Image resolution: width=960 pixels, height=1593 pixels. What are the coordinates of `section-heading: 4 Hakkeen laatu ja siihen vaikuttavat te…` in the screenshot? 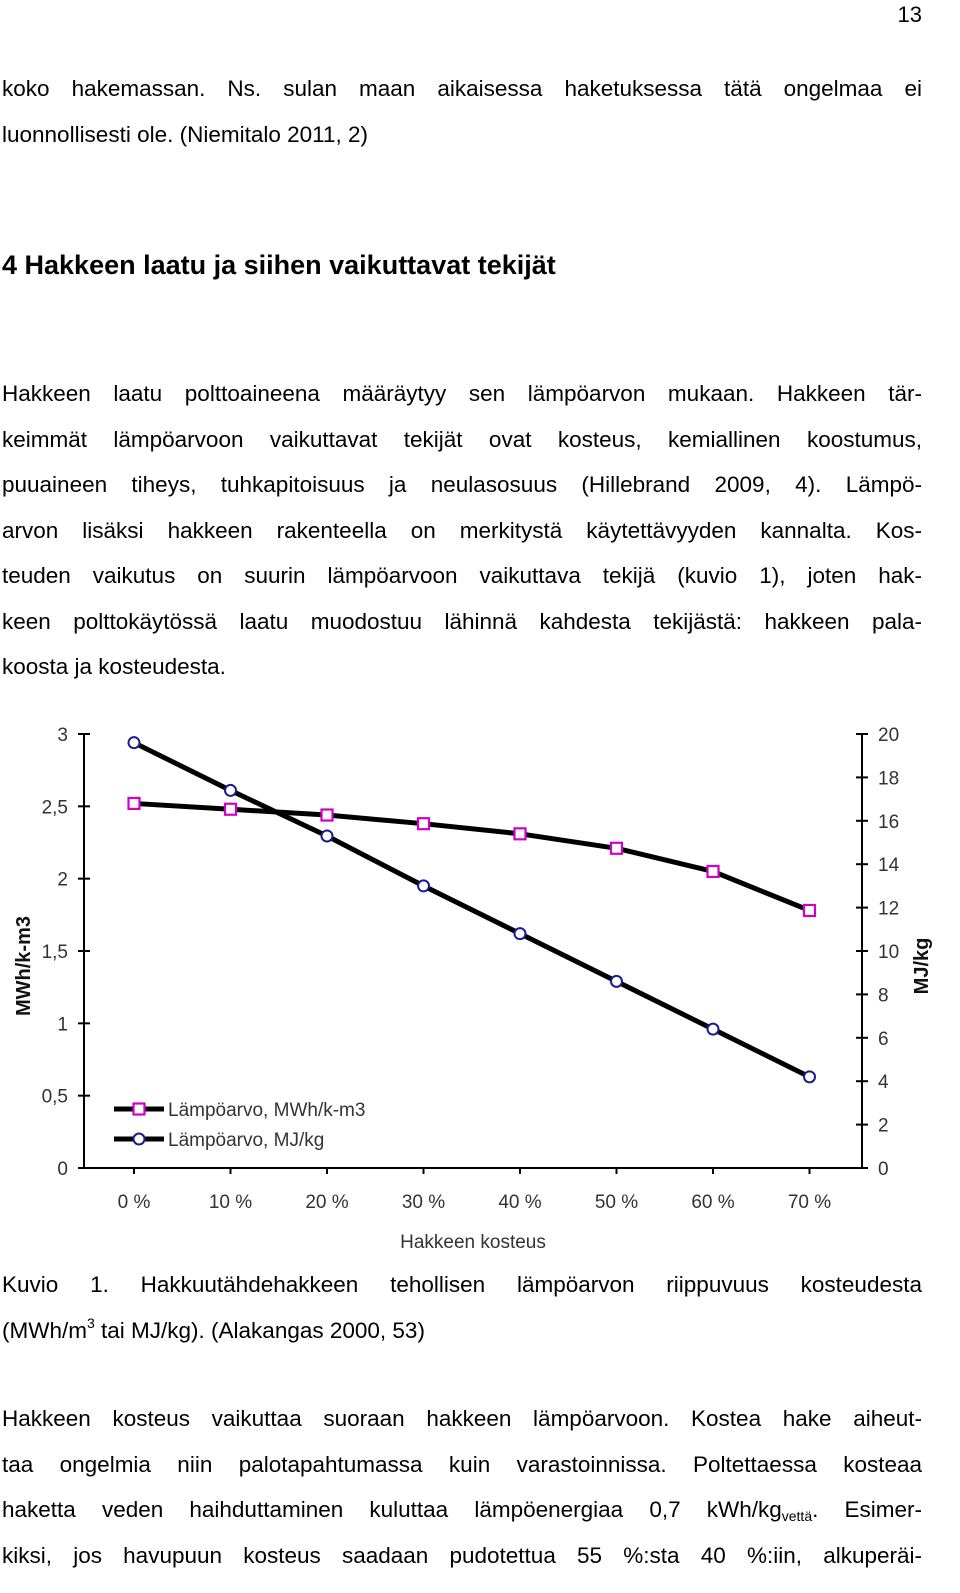 It's located at (279, 265).